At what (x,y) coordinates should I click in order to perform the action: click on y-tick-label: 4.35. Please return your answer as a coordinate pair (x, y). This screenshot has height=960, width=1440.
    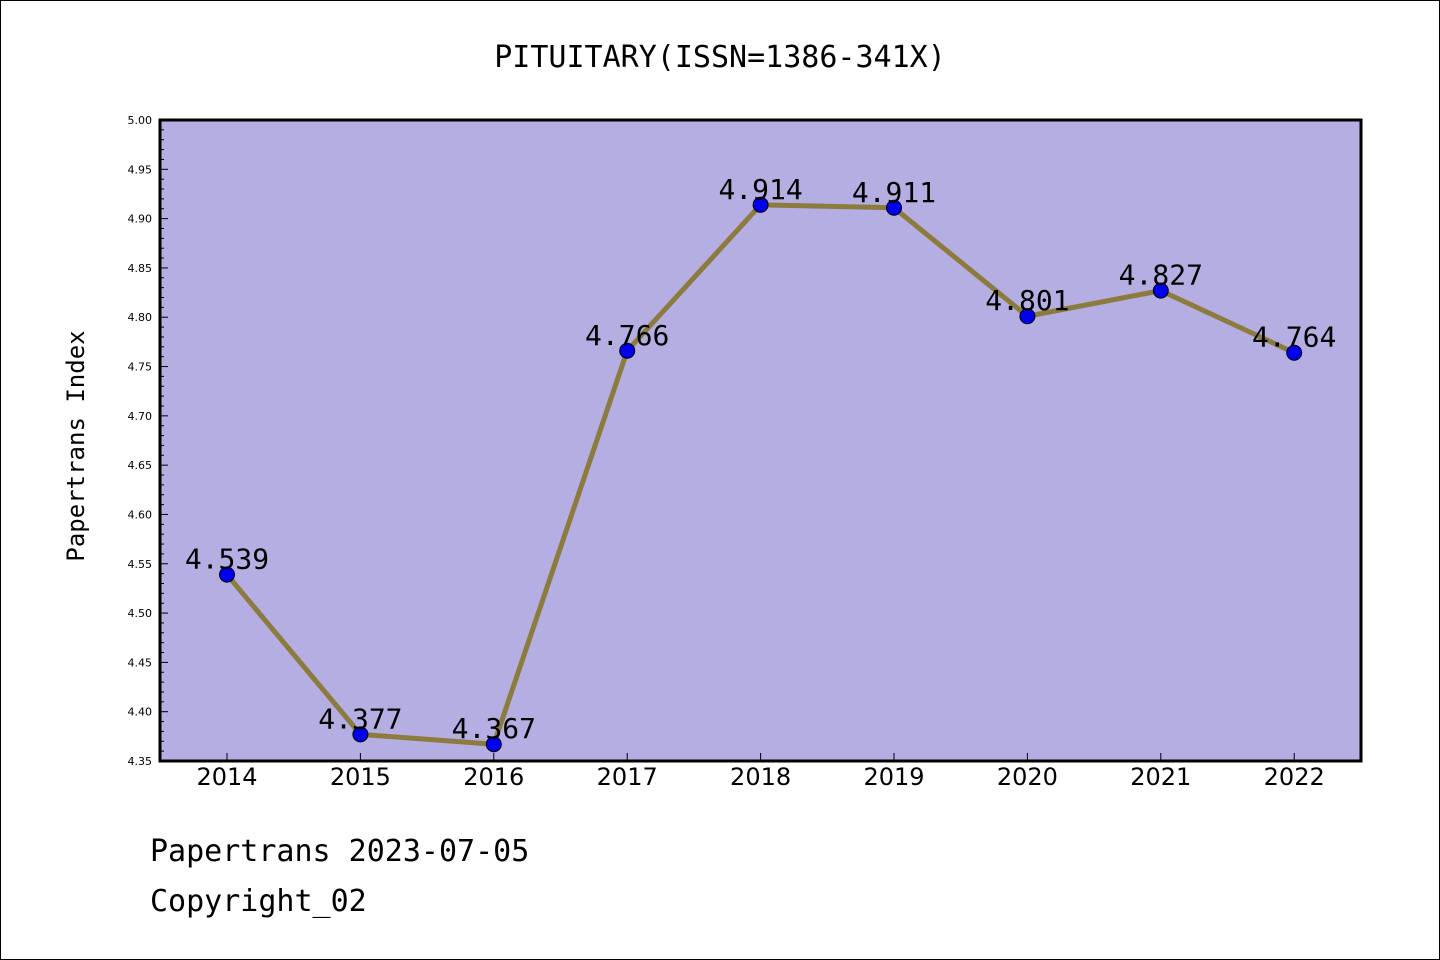
    Looking at the image, I should click on (140, 761).